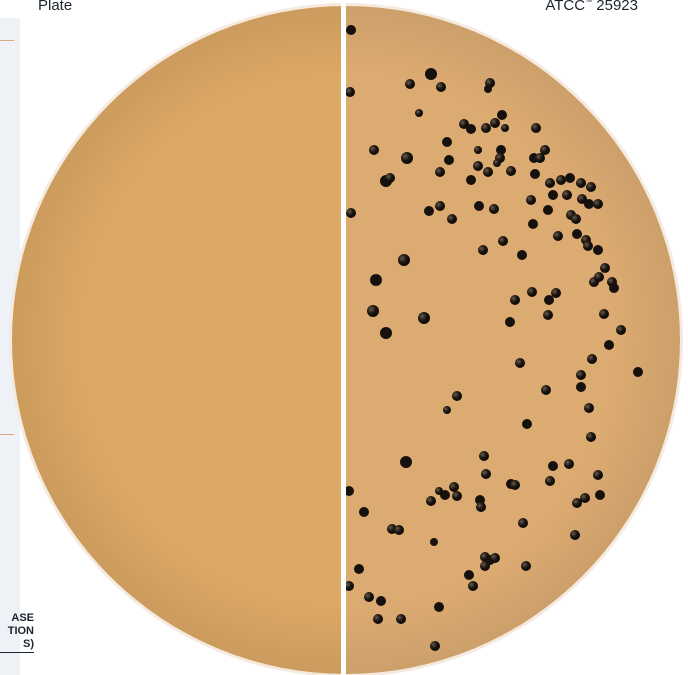 The height and width of the screenshot is (675, 688). What do you see at coordinates (343, 337) in the screenshot?
I see `plate-divider` at bounding box center [343, 337].